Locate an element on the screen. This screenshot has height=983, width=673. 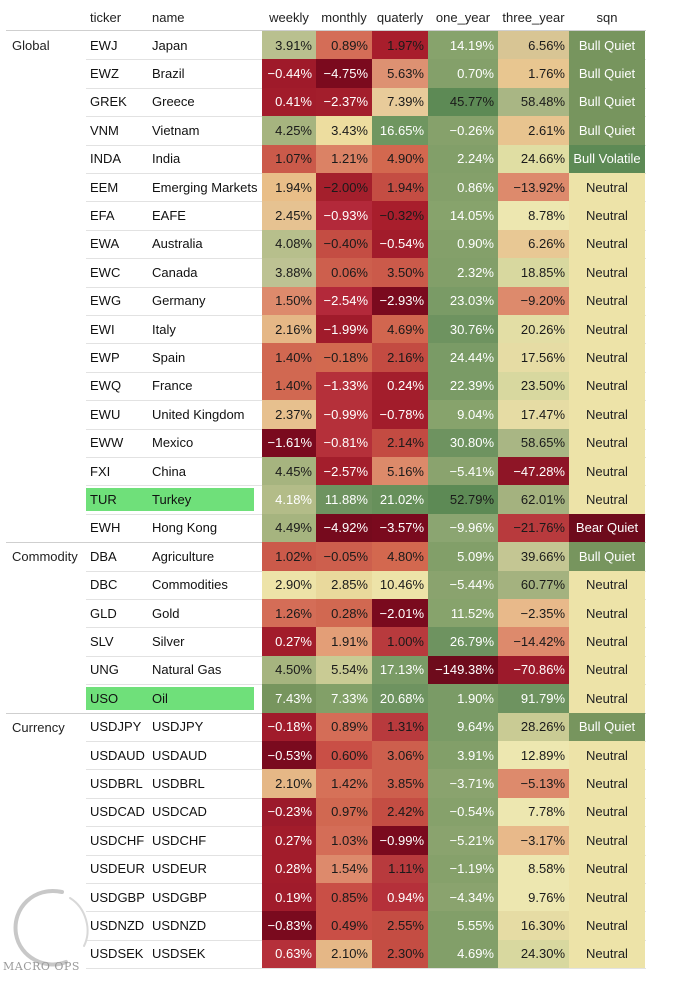
name-cell: Spain is located at coordinates (169, 358).